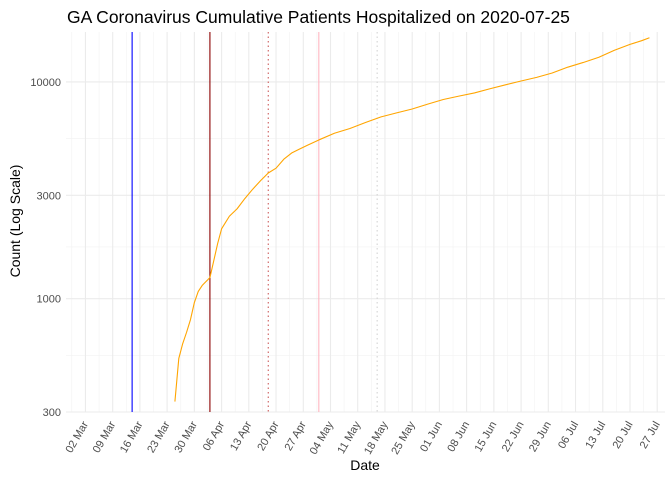 The image size is (672, 480). What do you see at coordinates (52, 413) in the screenshot?
I see `y-tick-label: 300` at bounding box center [52, 413].